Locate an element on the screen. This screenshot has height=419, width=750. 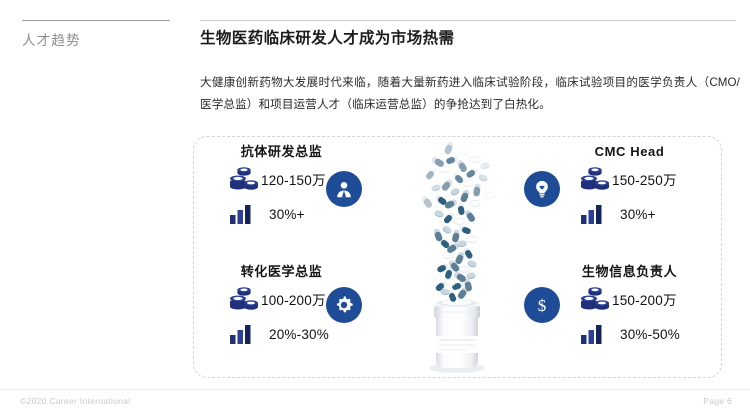
dollar-icon: $ is located at coordinates (542, 305).